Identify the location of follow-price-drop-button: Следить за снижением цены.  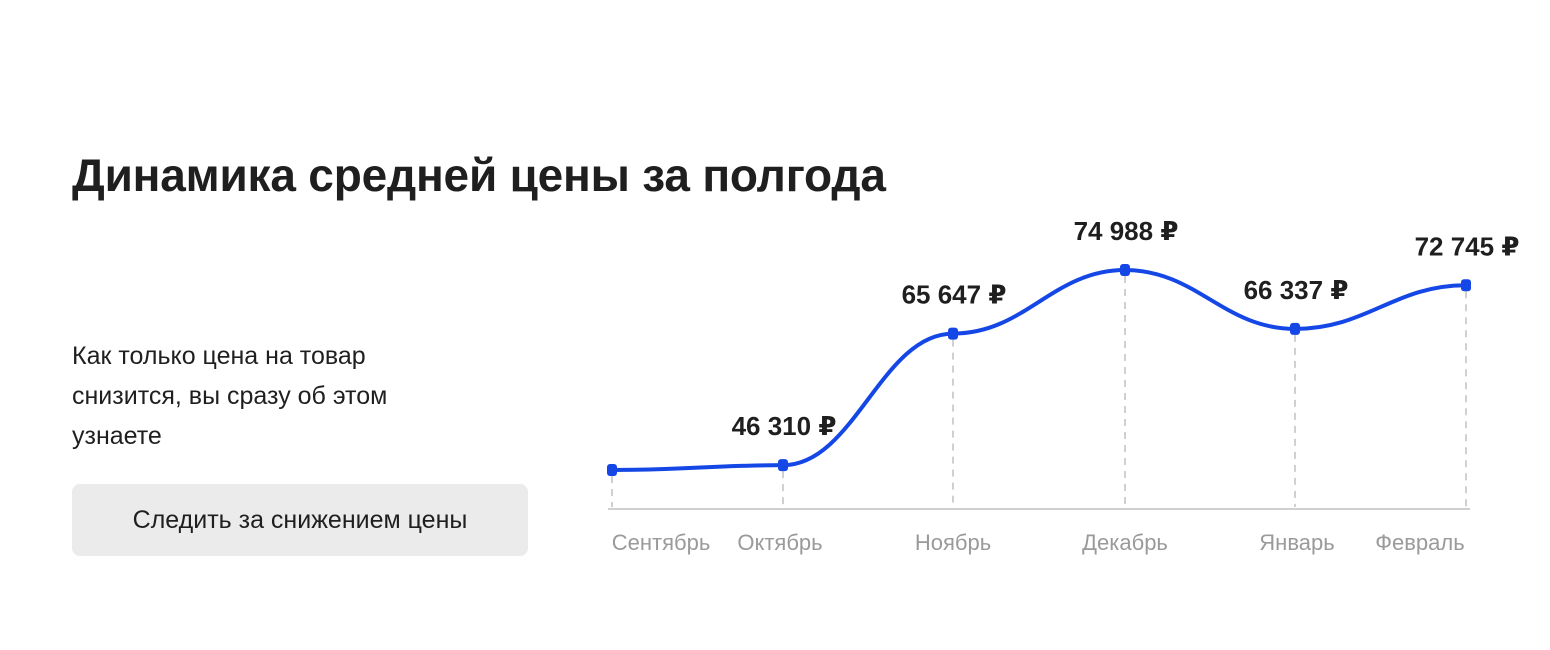
(300, 520).